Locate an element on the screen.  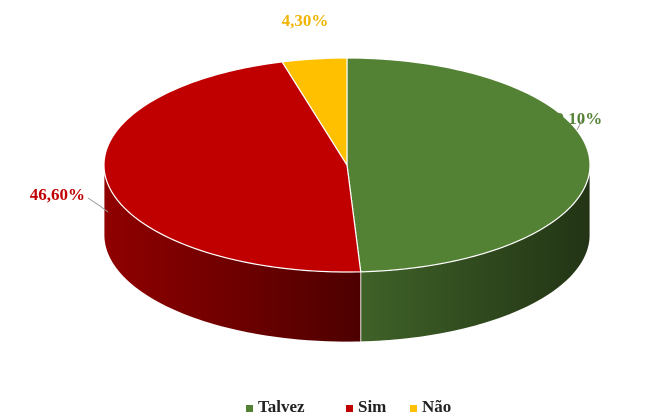
legend-label: Sim is located at coordinates (372, 406).